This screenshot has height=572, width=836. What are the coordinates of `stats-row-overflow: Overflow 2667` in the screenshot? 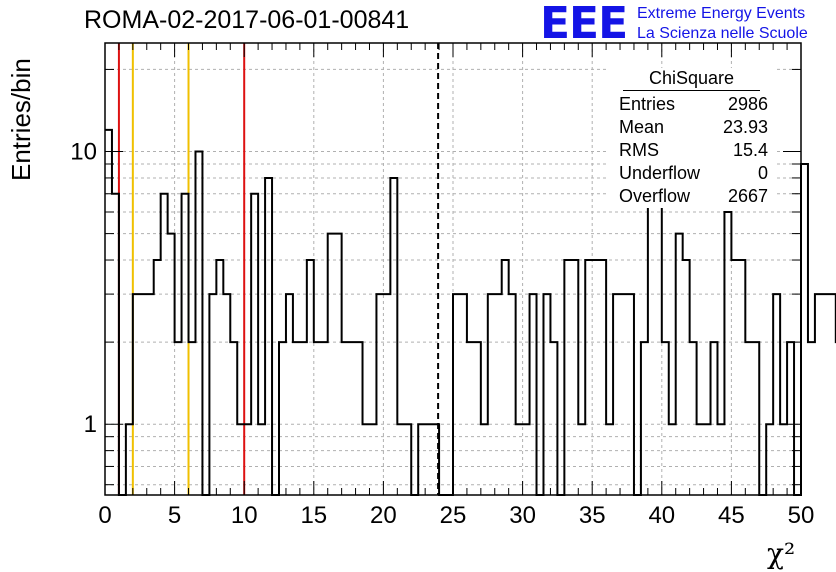 It's located at (691, 196).